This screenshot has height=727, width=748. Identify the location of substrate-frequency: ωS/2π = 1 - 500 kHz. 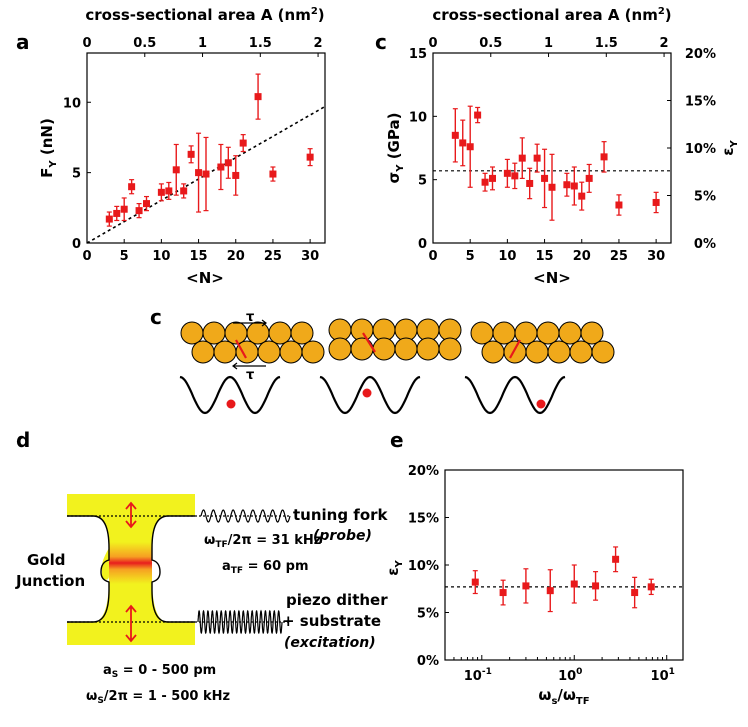
(158, 697).